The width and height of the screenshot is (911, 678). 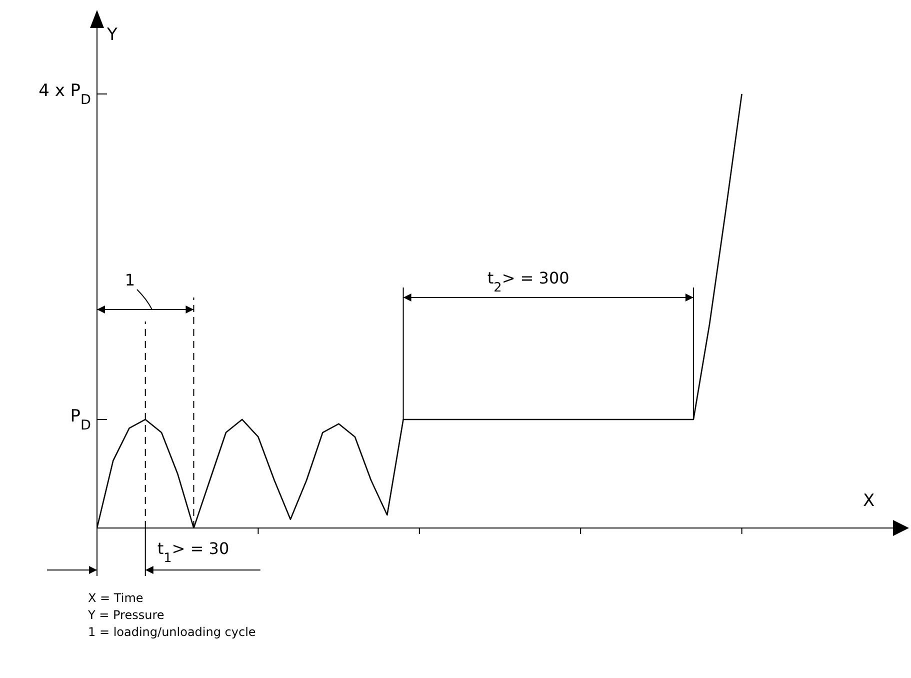 What do you see at coordinates (116, 598) in the screenshot?
I see `text: X = Time` at bounding box center [116, 598].